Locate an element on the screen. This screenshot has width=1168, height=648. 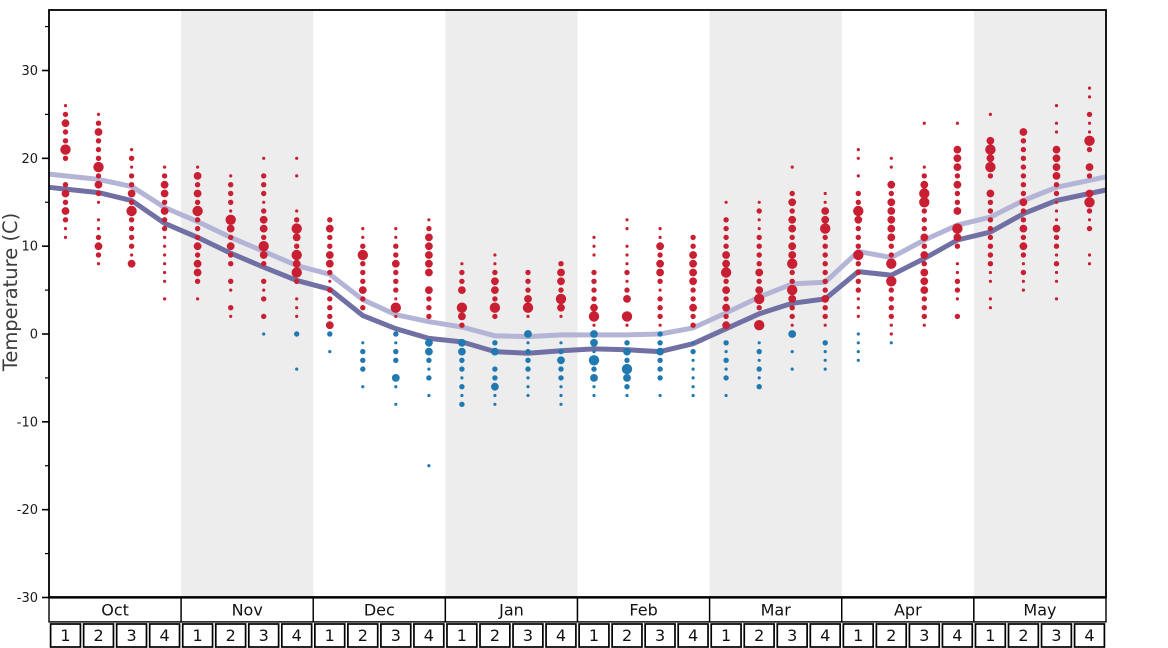
week-number: 4 is located at coordinates (297, 635).